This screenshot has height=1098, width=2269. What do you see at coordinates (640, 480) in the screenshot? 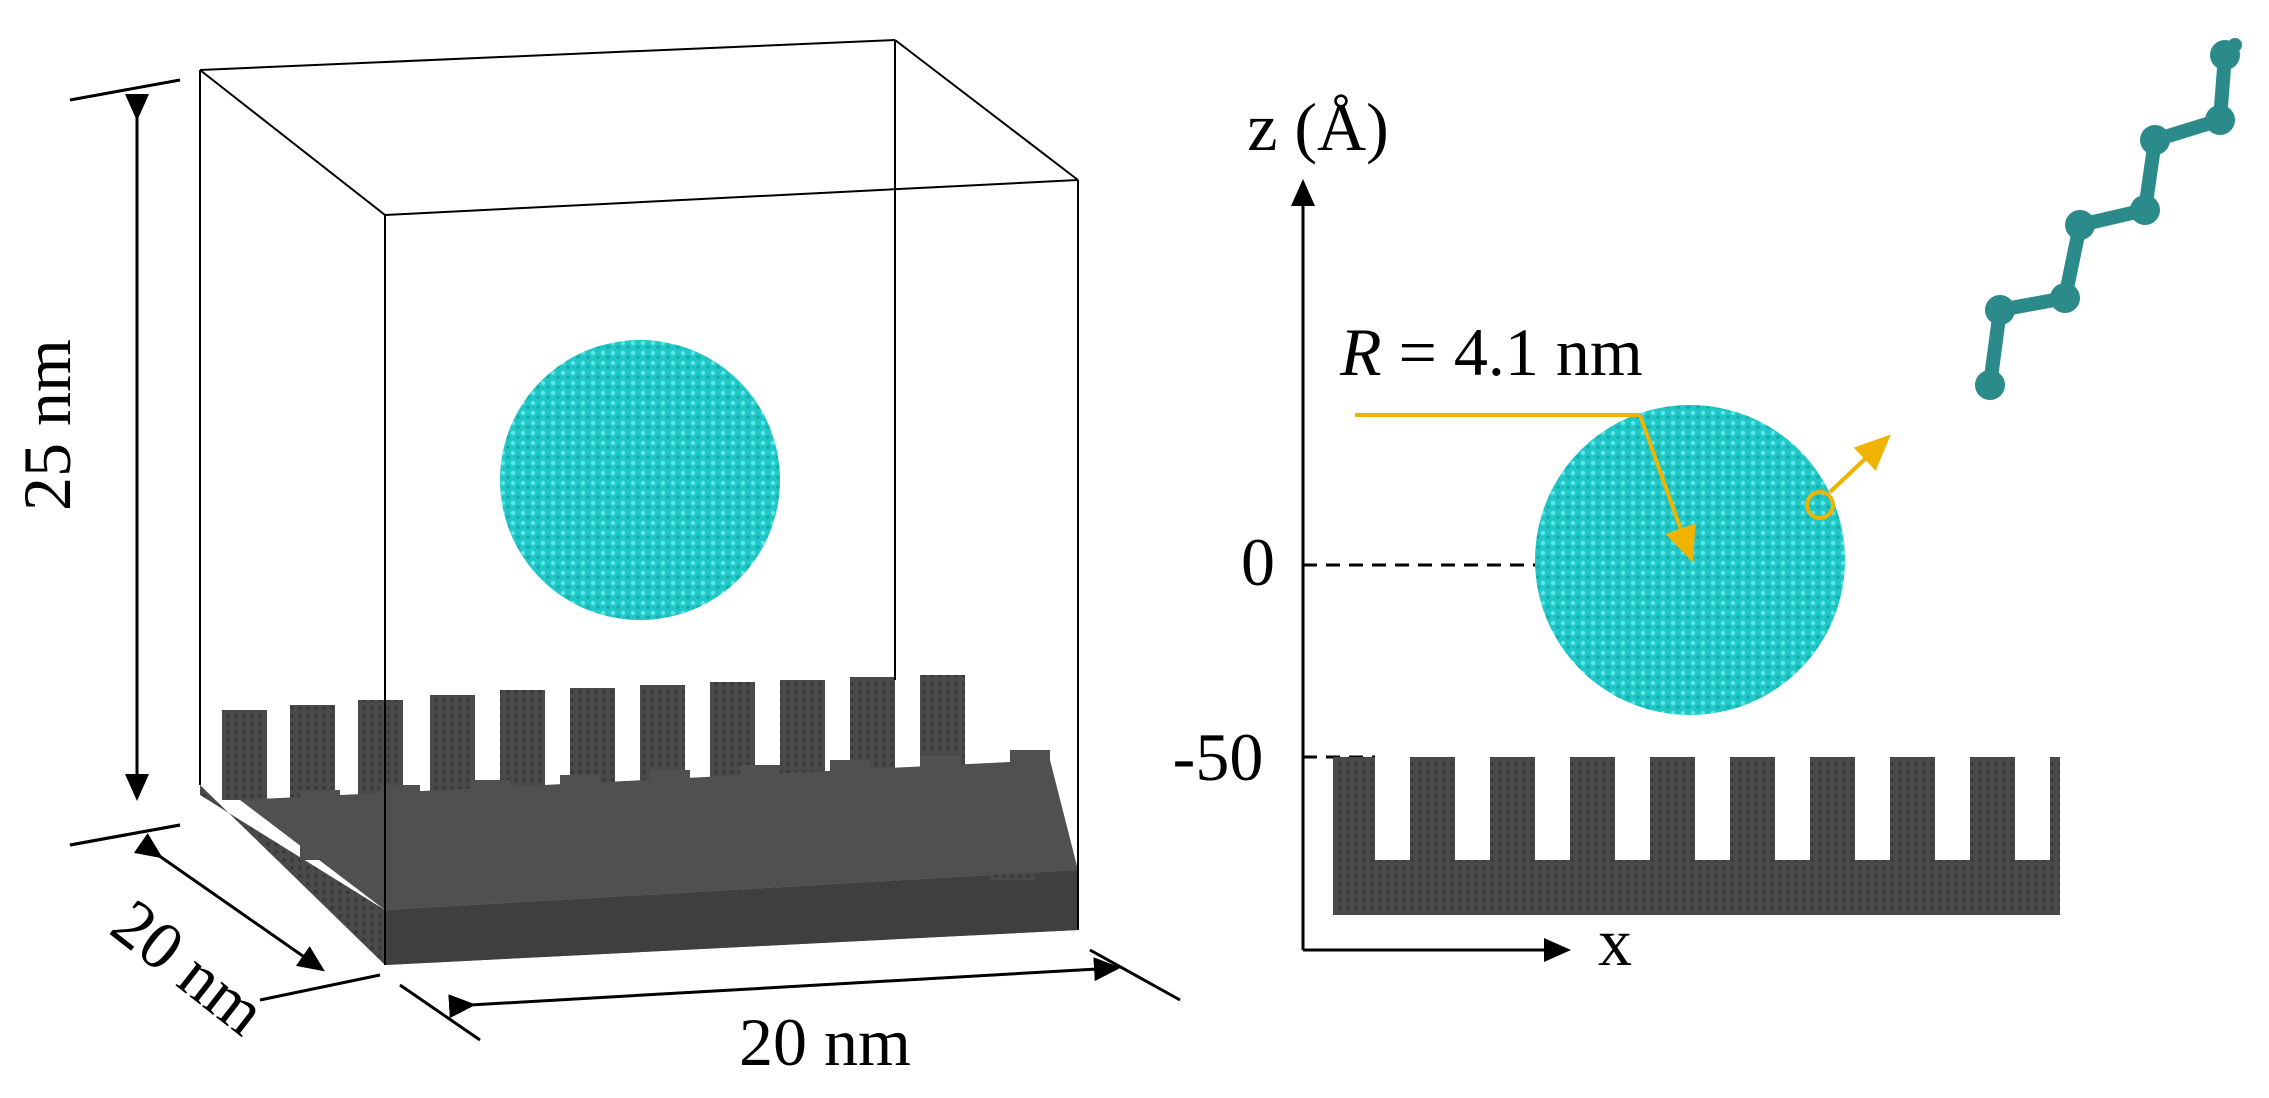
I see `cyan-droplet` at bounding box center [640, 480].